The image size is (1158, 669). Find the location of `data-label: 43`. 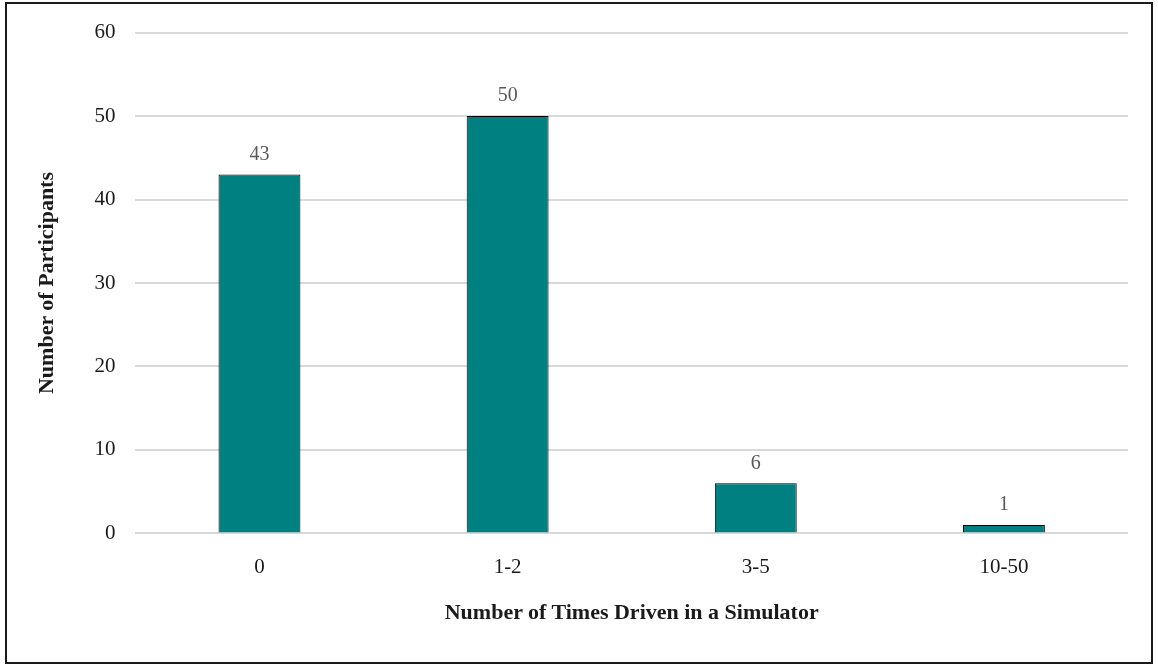

data-label: 43 is located at coordinates (259, 152).